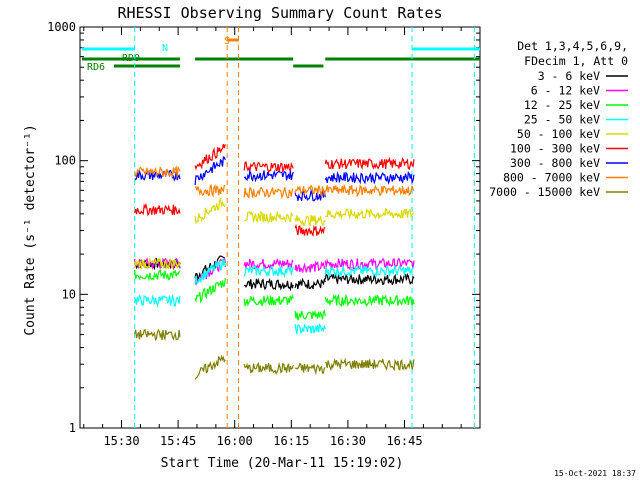  What do you see at coordinates (178, 441) in the screenshot?
I see `x-tick-label: 15:45` at bounding box center [178, 441].